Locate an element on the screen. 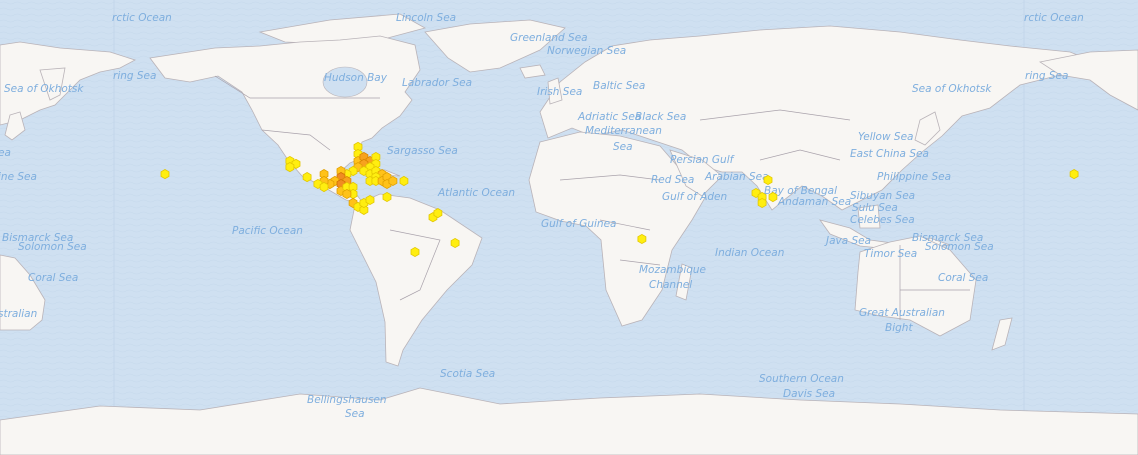  label-java-sea: Java Sea is located at coordinates (847, 241).